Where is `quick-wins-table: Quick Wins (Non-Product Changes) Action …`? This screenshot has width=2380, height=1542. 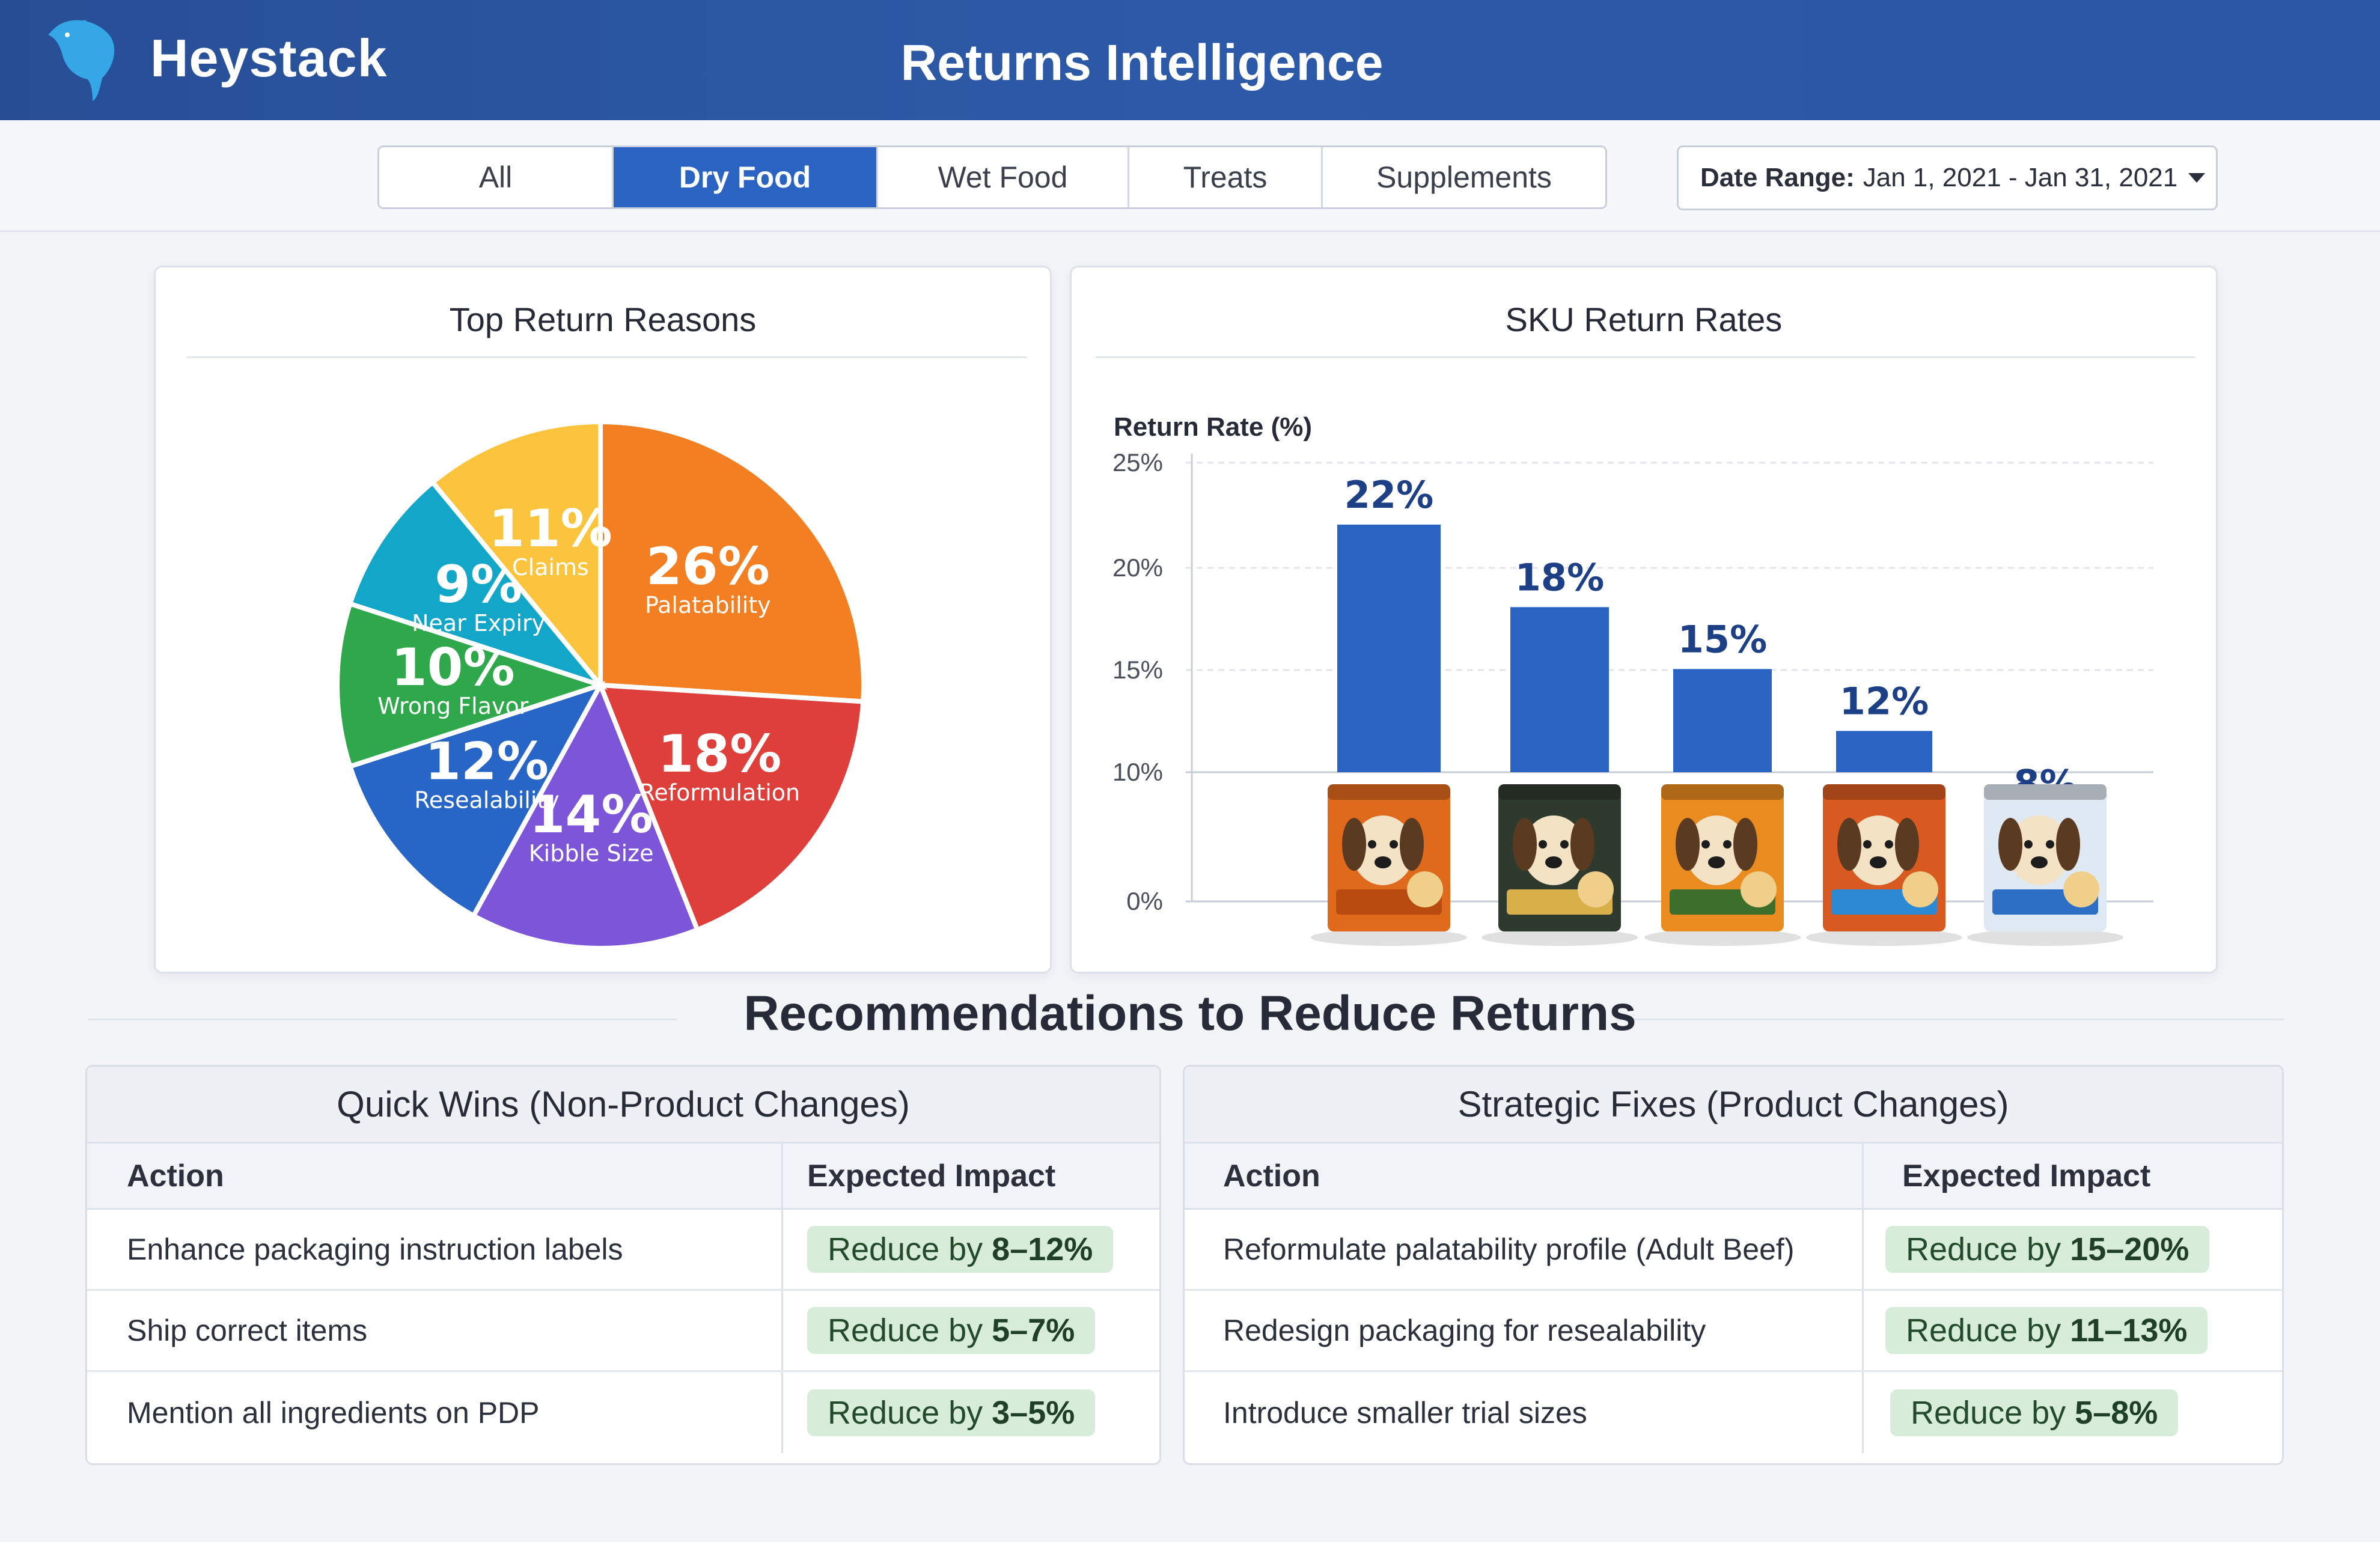
quick-wins-table: Quick Wins (Non-Product Changes) Action … is located at coordinates (623, 1265).